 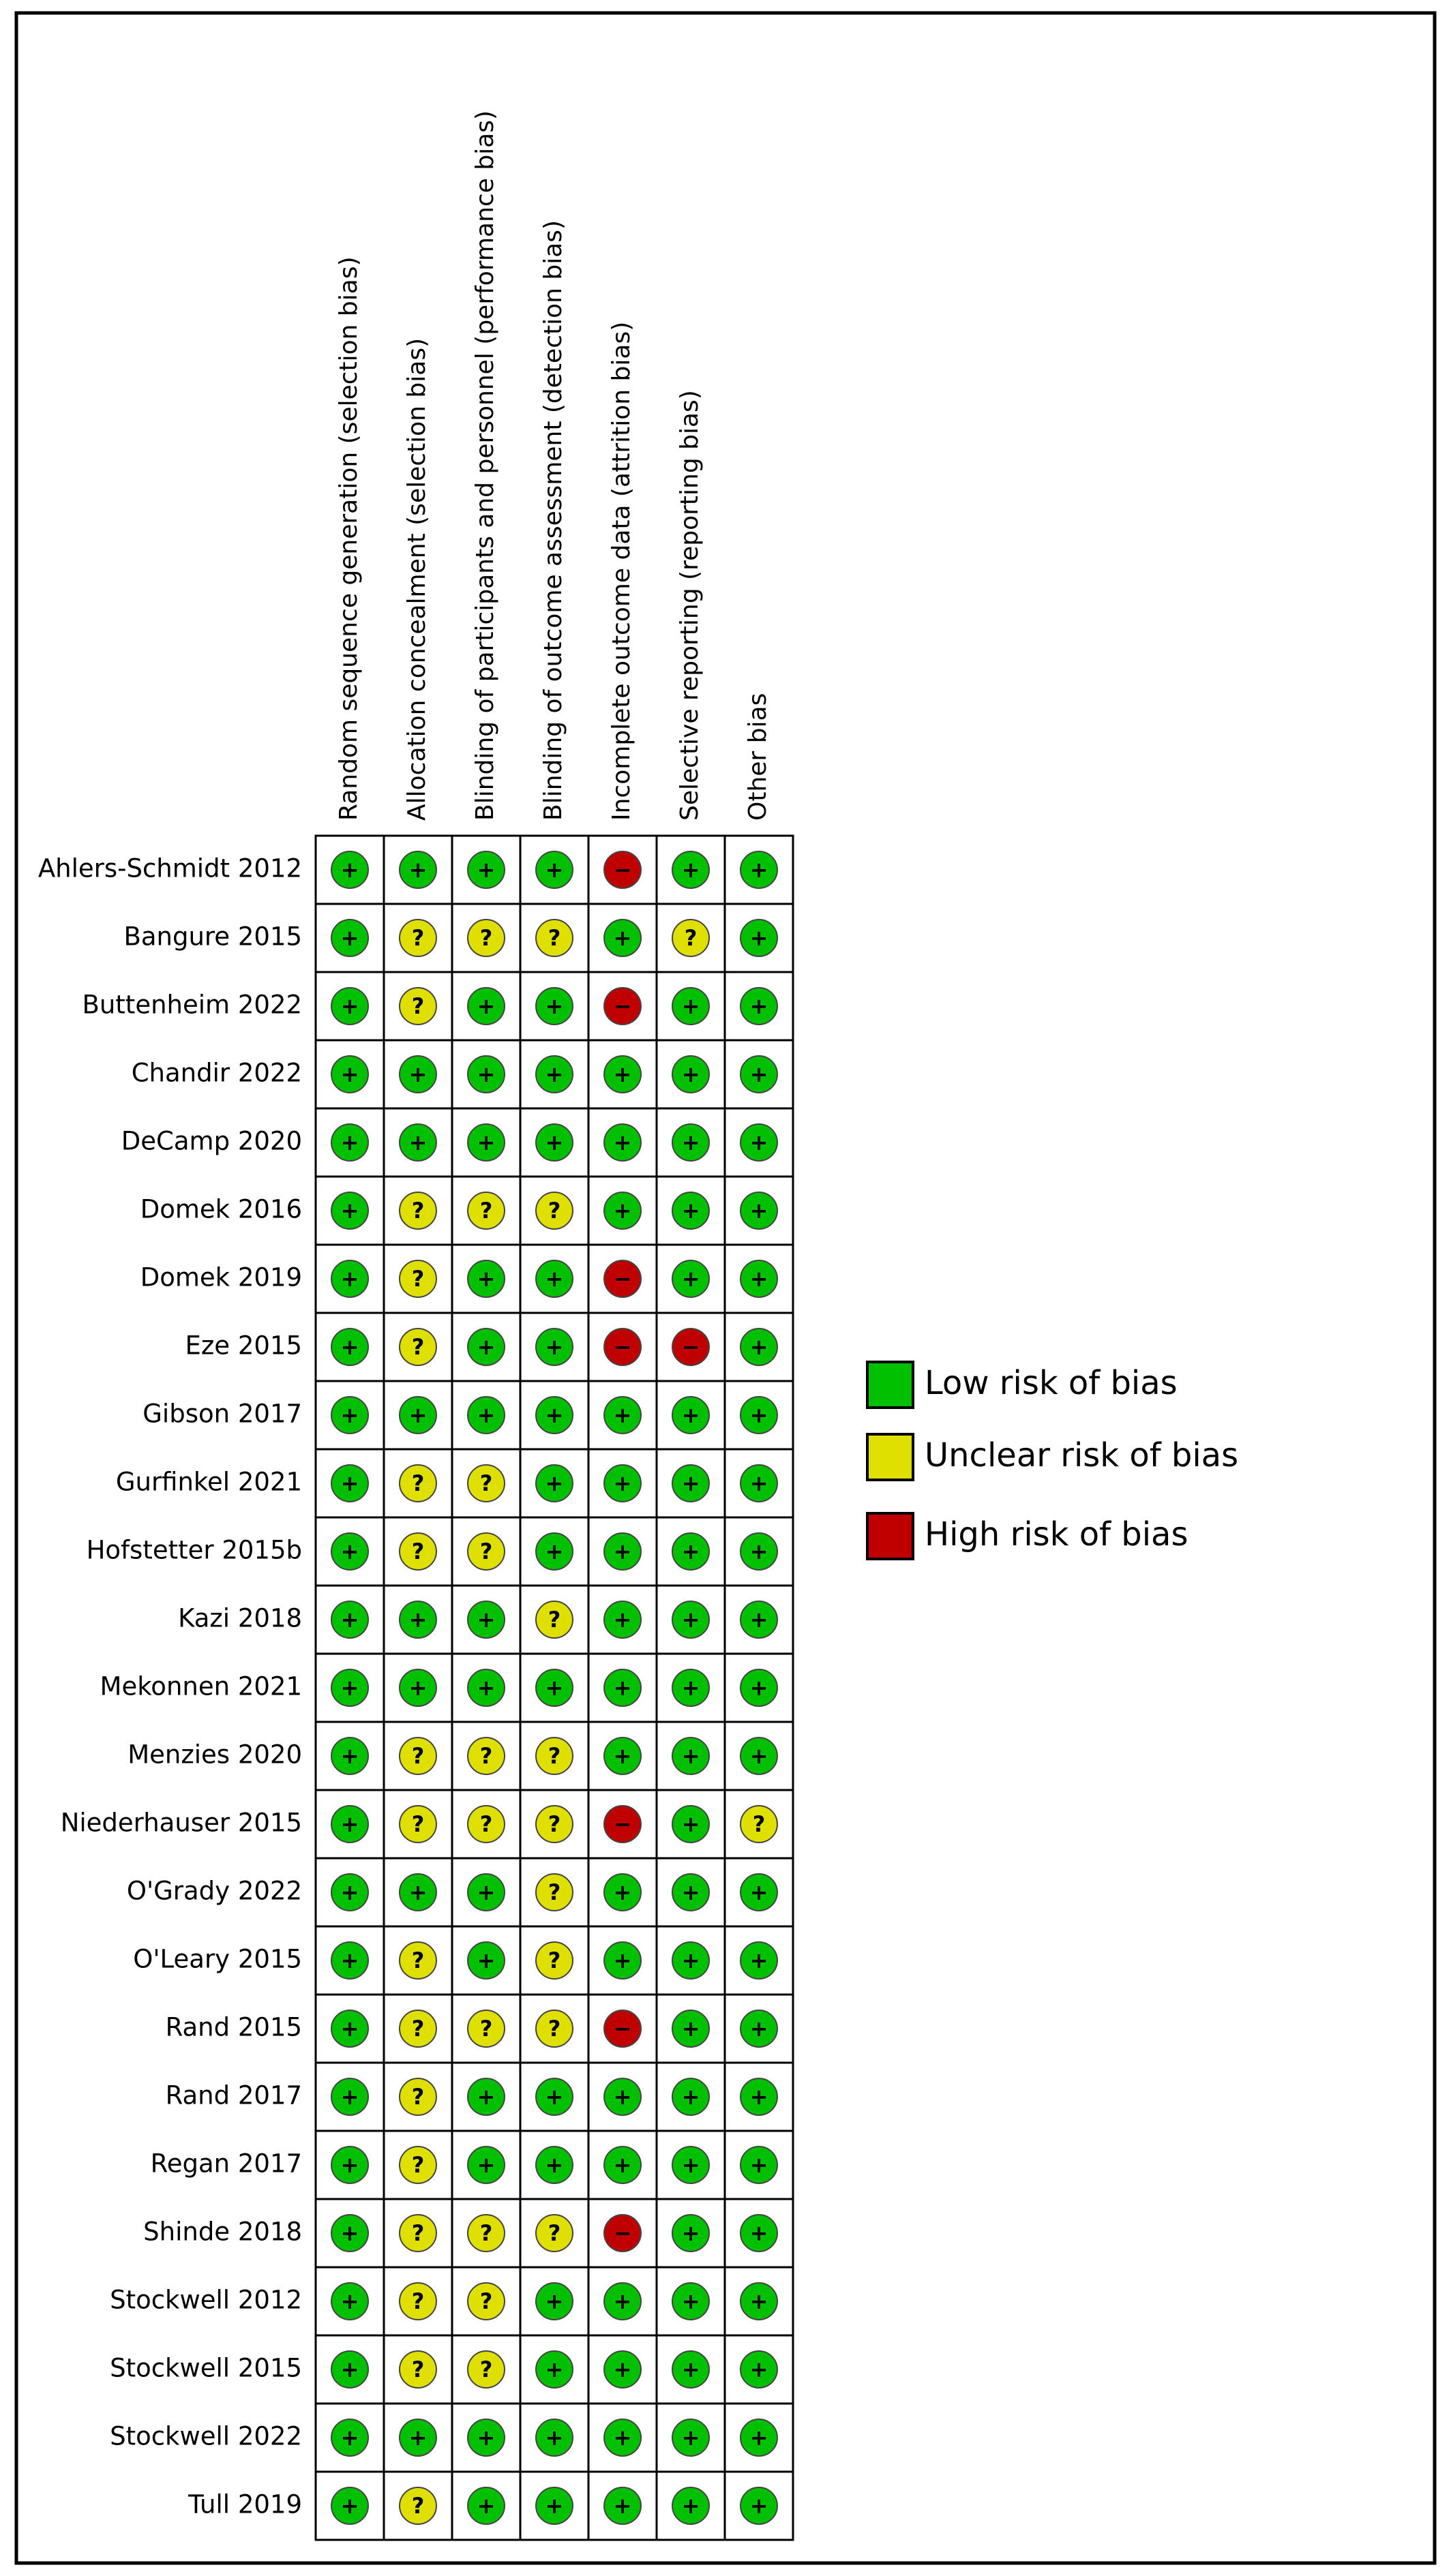 What do you see at coordinates (1056, 1535) in the screenshot?
I see `legend-label: High risk of bias` at bounding box center [1056, 1535].